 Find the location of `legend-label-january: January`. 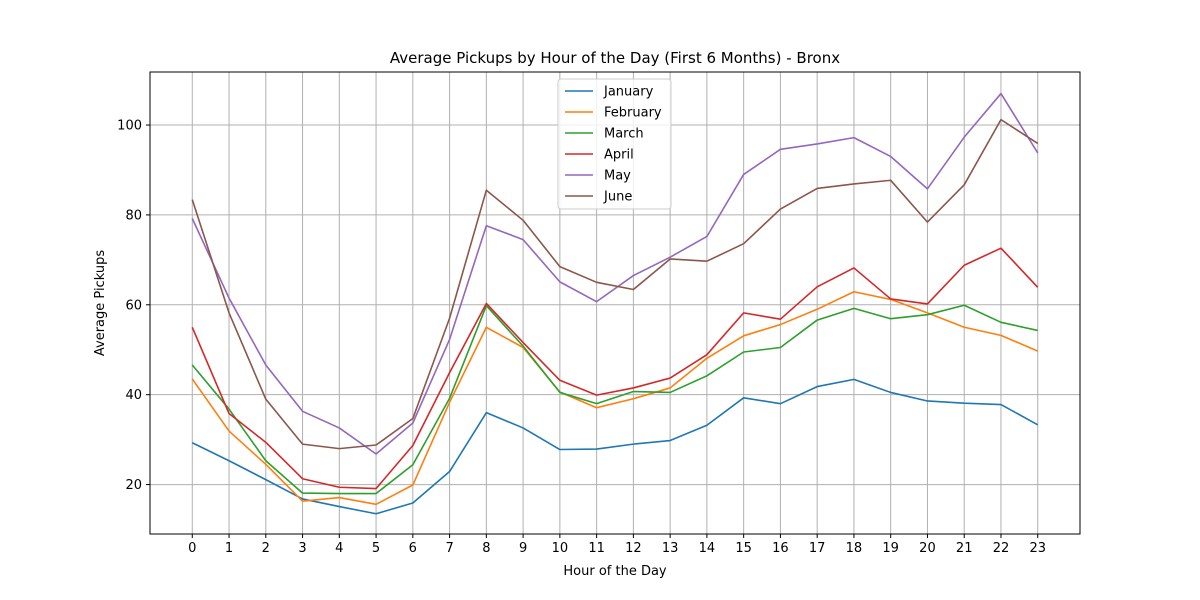

legend-label-january: January is located at coordinates (628, 92).